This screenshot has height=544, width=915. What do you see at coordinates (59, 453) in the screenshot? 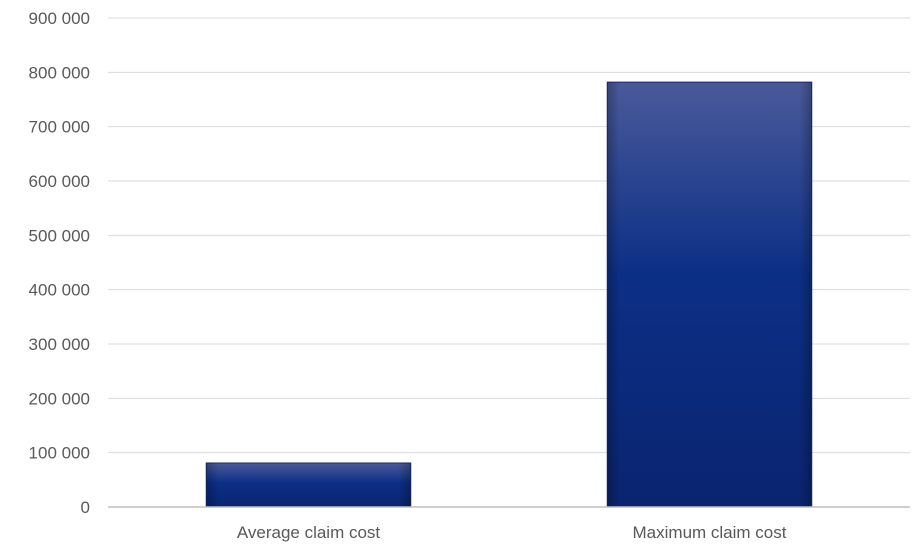
I see `y-tick-label: 100 000` at bounding box center [59, 453].